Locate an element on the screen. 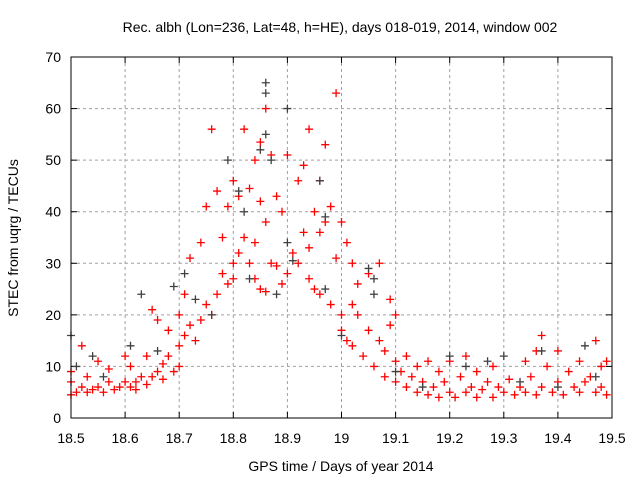 The width and height of the screenshot is (640, 485). y-tick-label: 30 is located at coordinates (53, 263).